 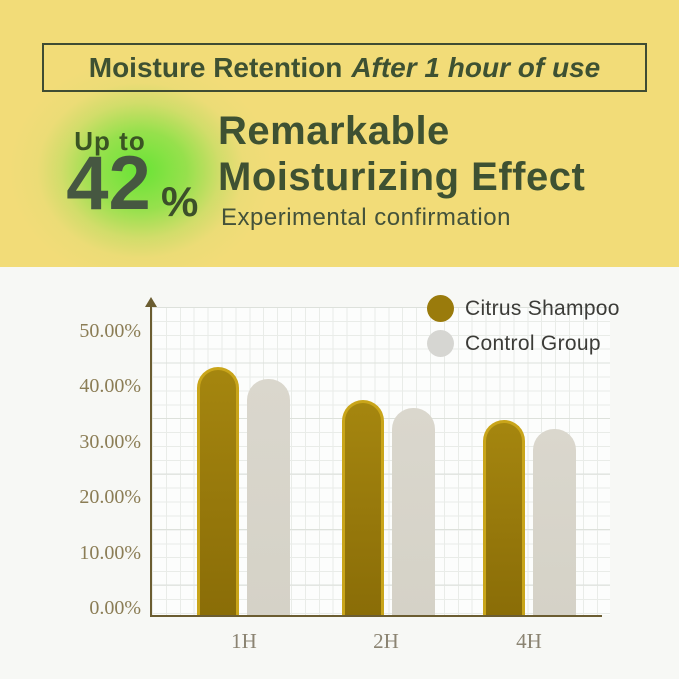 What do you see at coordinates (215, 67) in the screenshot?
I see `title-main: Moisture Retention` at bounding box center [215, 67].